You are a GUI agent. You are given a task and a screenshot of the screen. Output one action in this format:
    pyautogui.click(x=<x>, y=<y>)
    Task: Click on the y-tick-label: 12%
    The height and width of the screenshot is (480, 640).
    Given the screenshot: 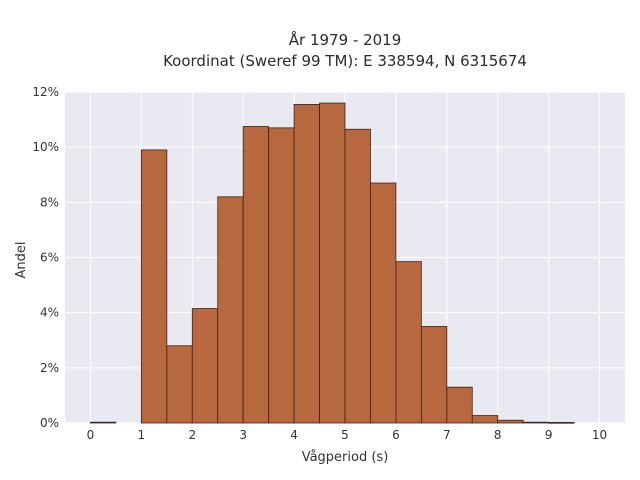 What is the action you would take?
    pyautogui.click(x=45, y=92)
    